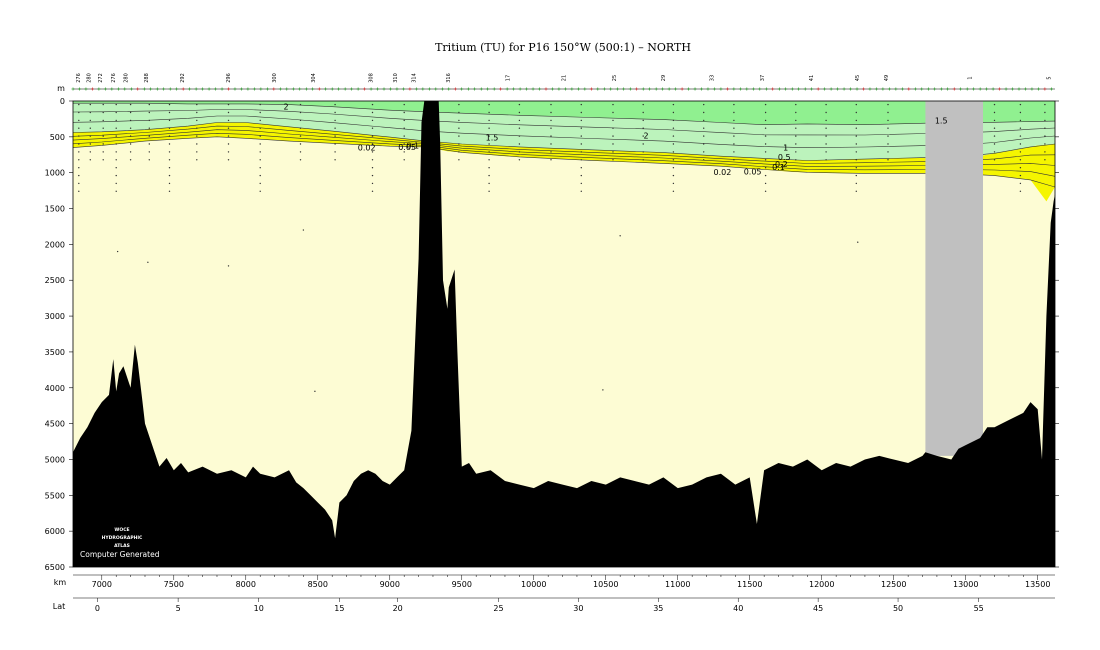 This screenshot has width=1100, height=650. I want to click on logo-line-2: HYDROGRAPHIC, so click(122, 538).